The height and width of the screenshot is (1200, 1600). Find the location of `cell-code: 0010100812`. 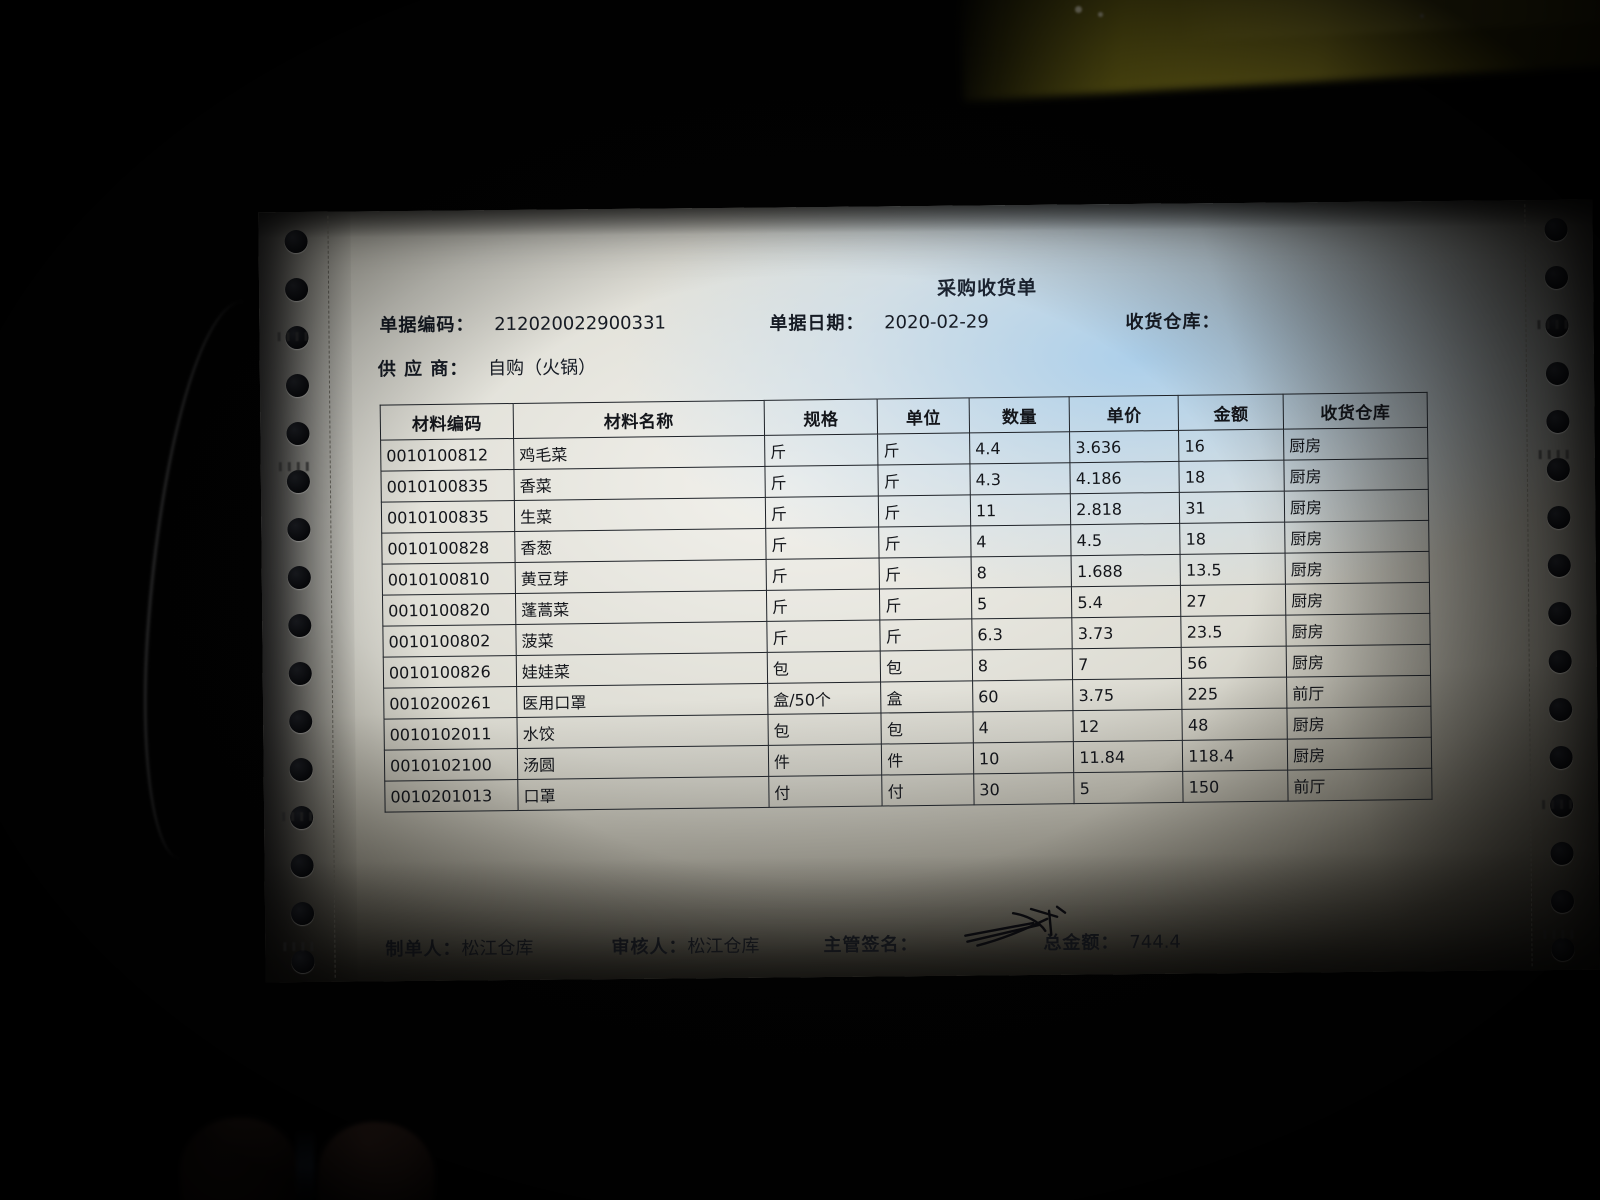

cell-code: 0010100812 is located at coordinates (447, 455).